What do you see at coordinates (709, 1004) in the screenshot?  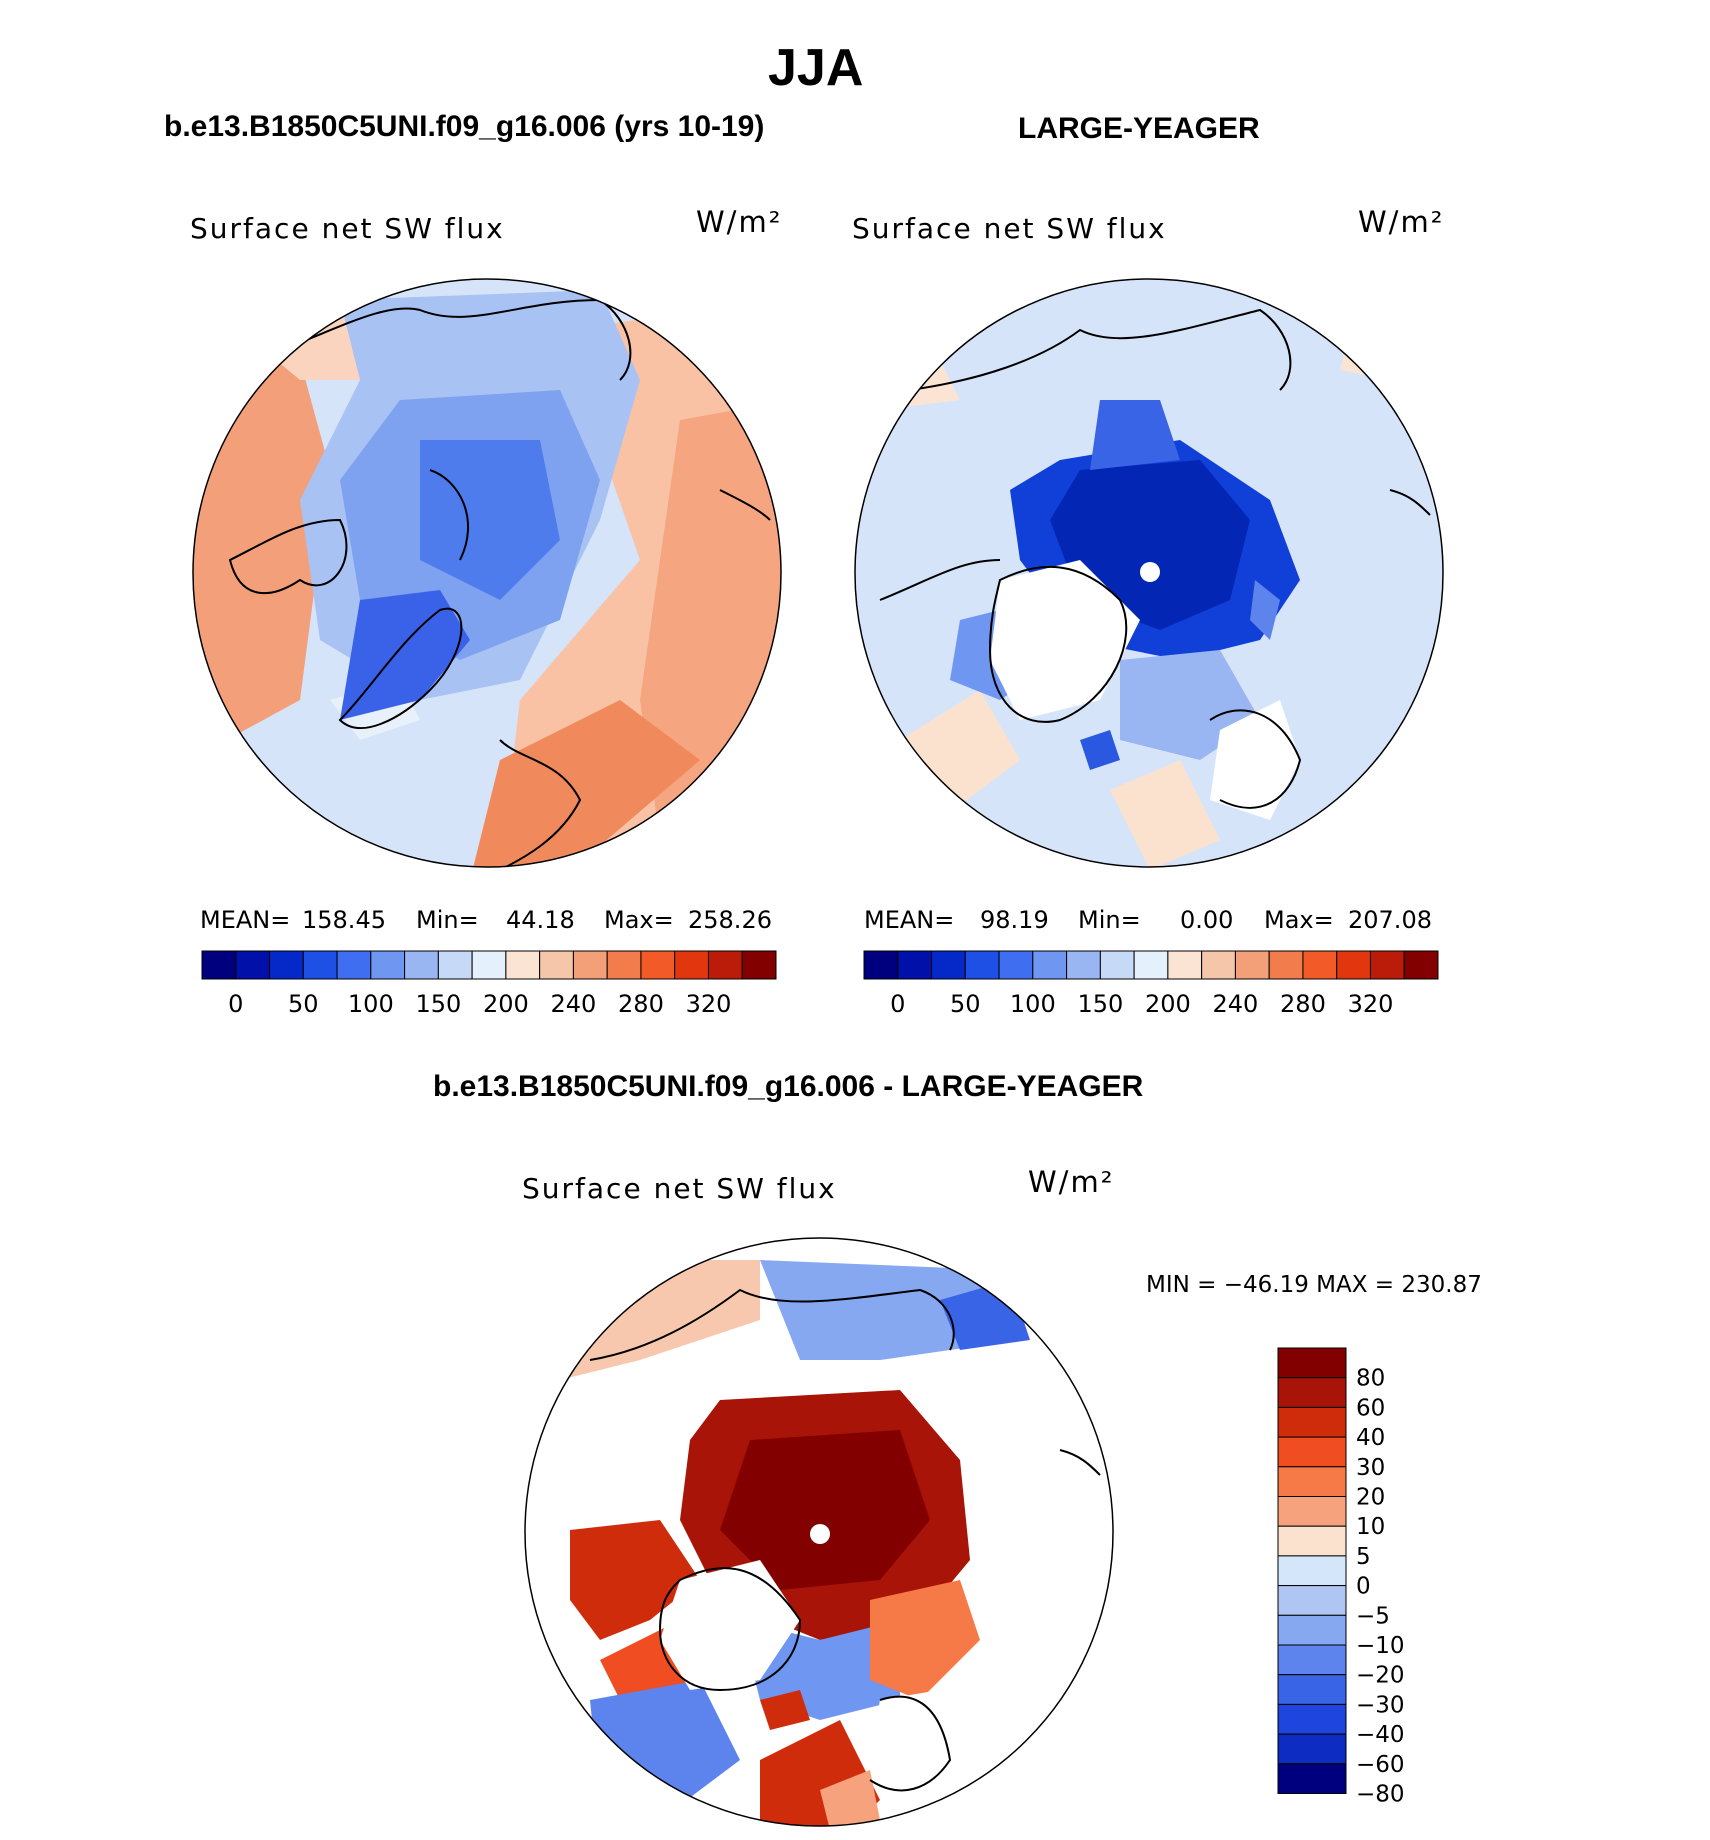 I see `panel1-colorbar-tick: 320` at bounding box center [709, 1004].